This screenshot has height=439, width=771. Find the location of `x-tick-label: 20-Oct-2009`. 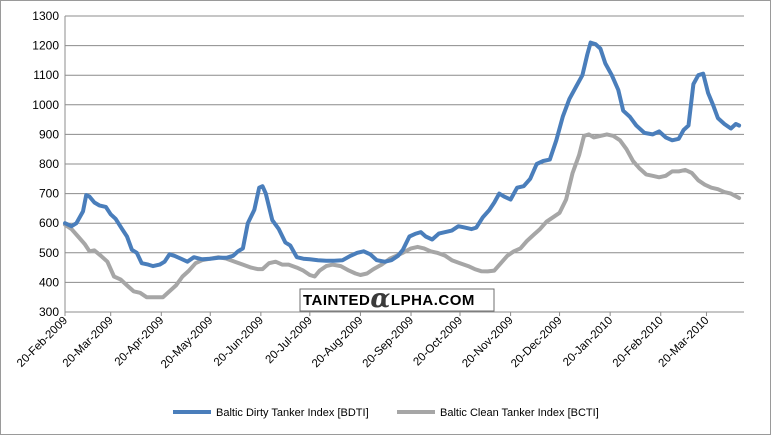

x-tick-label: 20-Oct-2009 is located at coordinates (438, 342).